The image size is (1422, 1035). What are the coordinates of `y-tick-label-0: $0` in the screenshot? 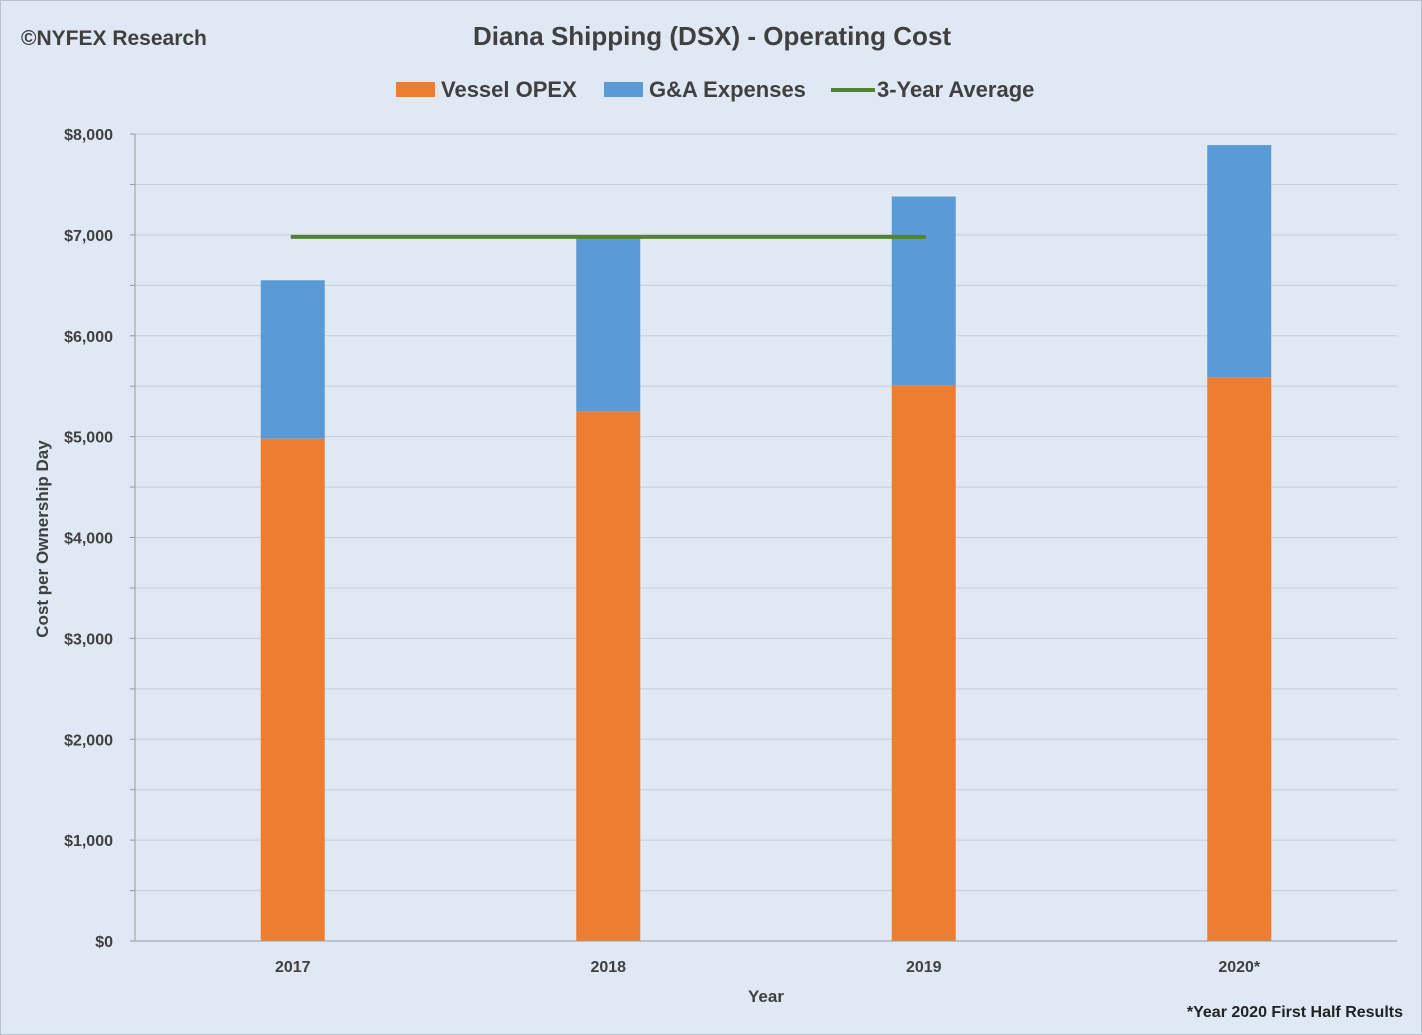 It's located at (104, 942).